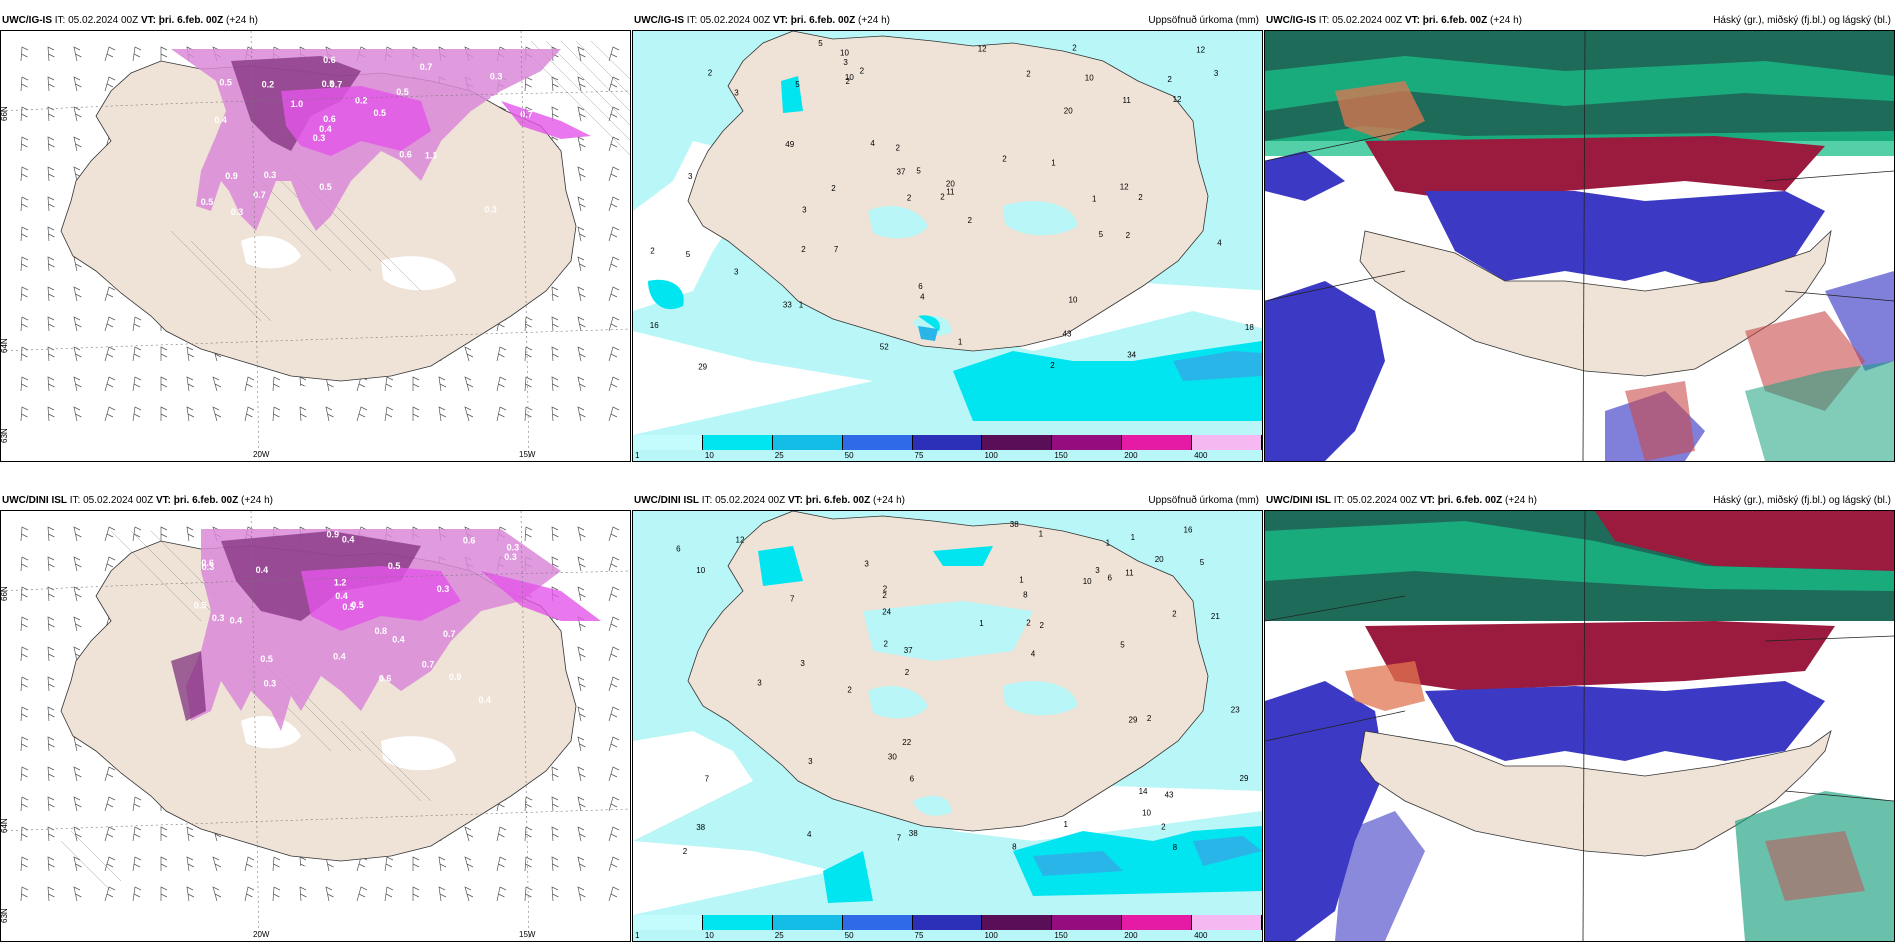 The height and width of the screenshot is (950, 1900). I want to click on wind-value: 1.0, so click(297, 104).